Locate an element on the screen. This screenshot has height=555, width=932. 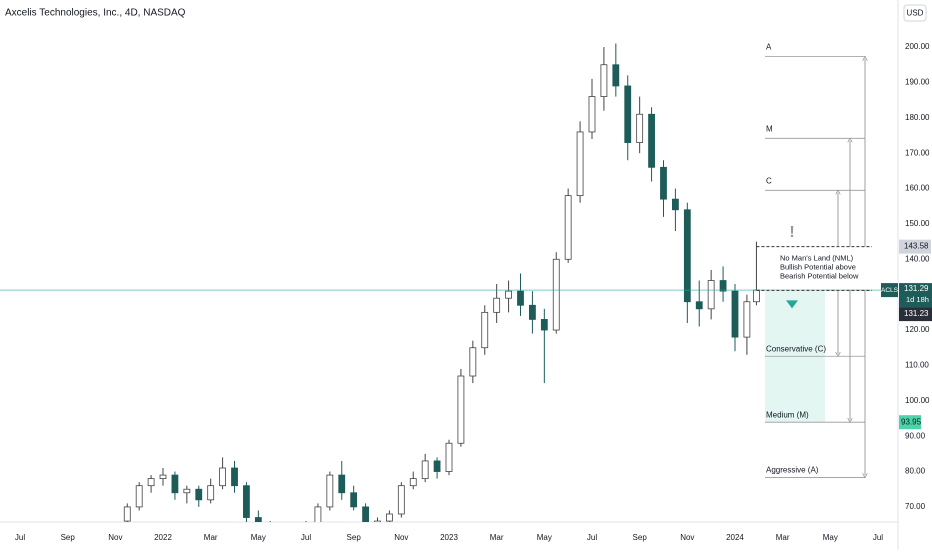
nml-text: No Man's Land (NML) is located at coordinates (817, 258).